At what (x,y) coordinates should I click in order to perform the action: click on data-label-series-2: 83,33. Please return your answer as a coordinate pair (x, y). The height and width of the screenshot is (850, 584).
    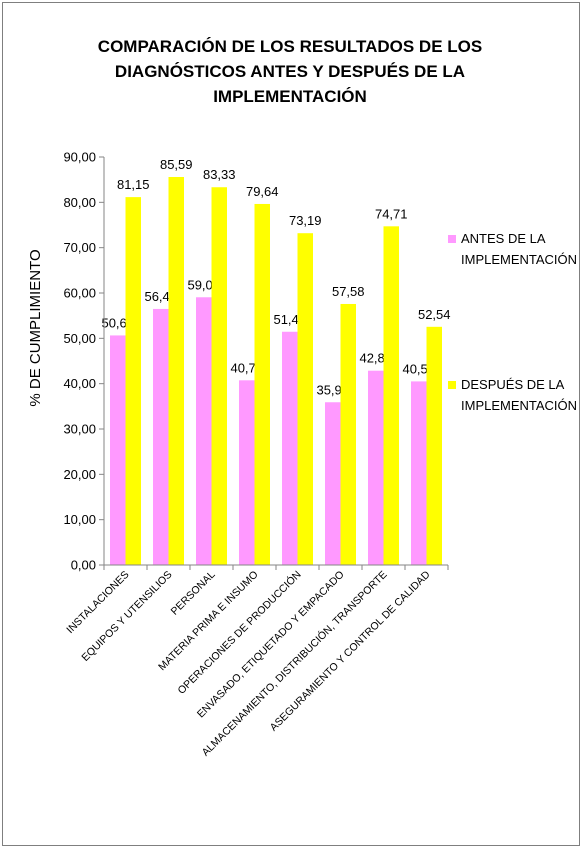
    Looking at the image, I should click on (219, 174).